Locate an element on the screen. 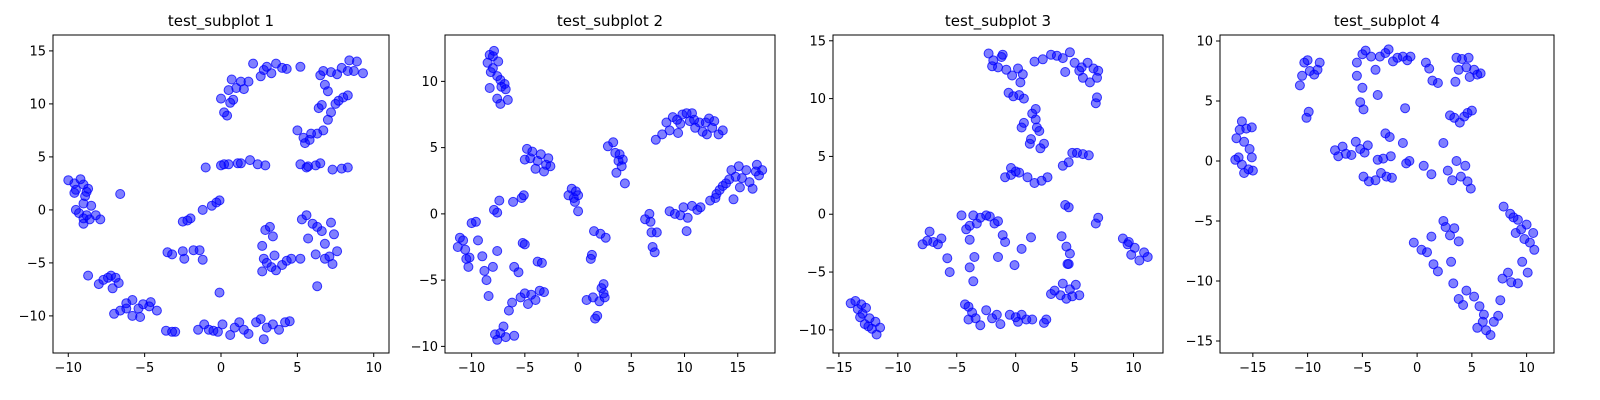  y-tick-label: 15 is located at coordinates (817, 41).